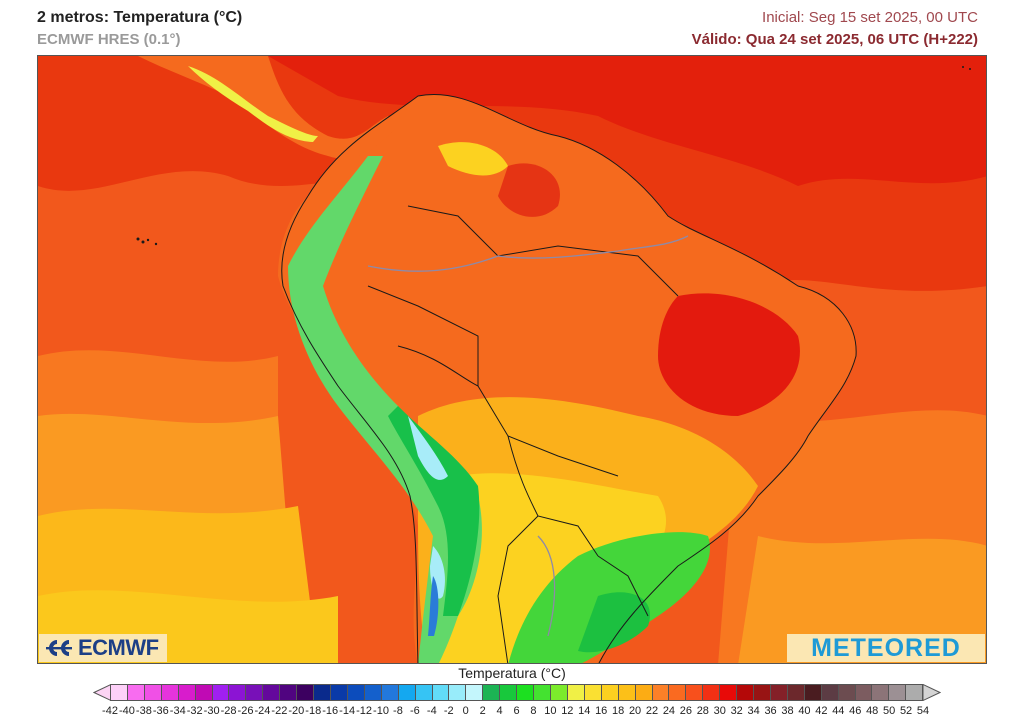 The image size is (1024, 720). I want to click on colorbar-cells, so click(516, 692).